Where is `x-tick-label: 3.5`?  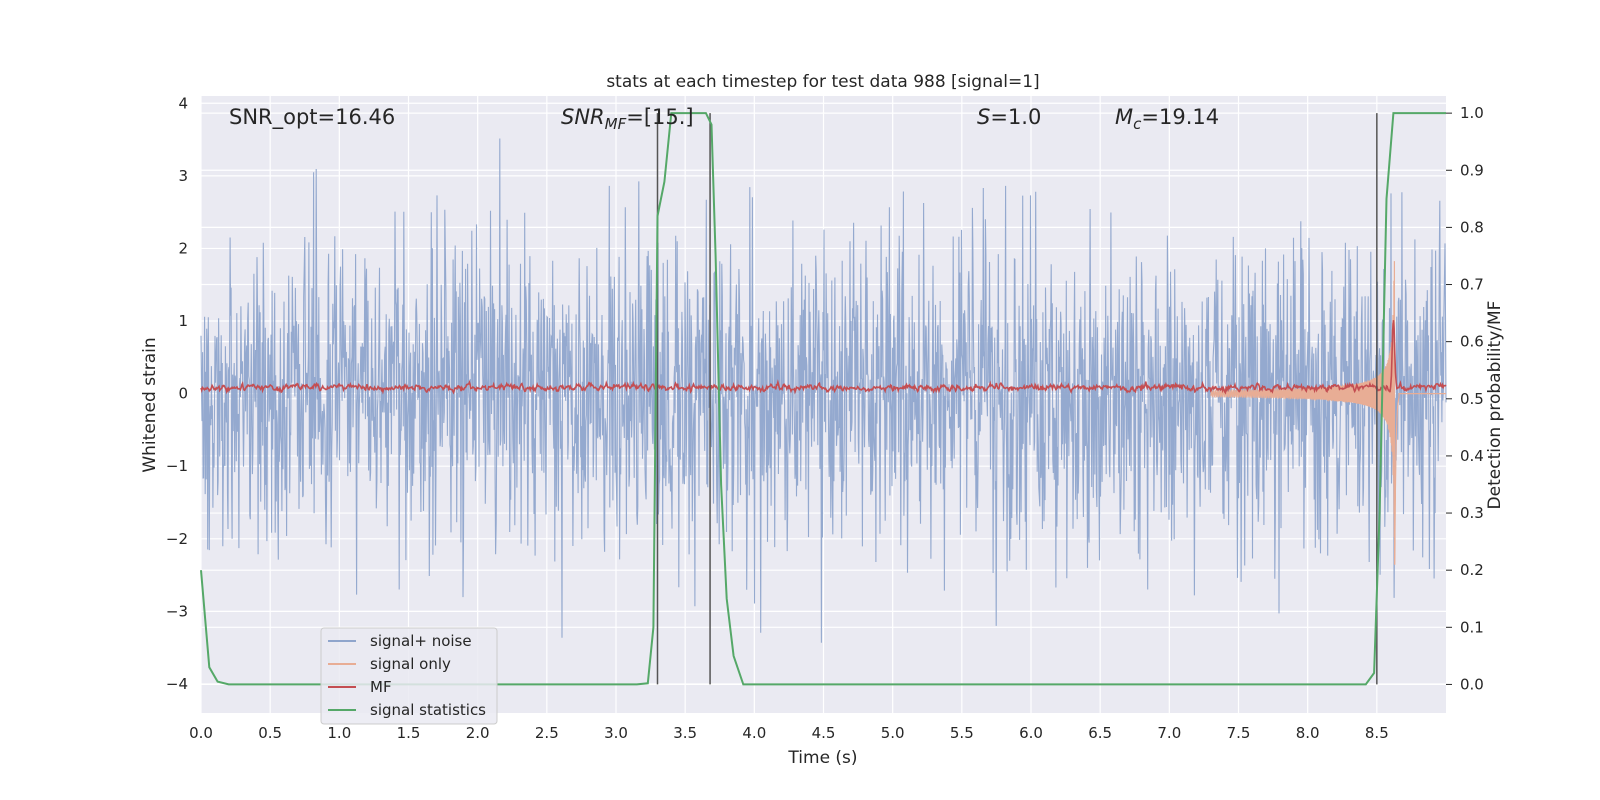 x-tick-label: 3.5 is located at coordinates (685, 733).